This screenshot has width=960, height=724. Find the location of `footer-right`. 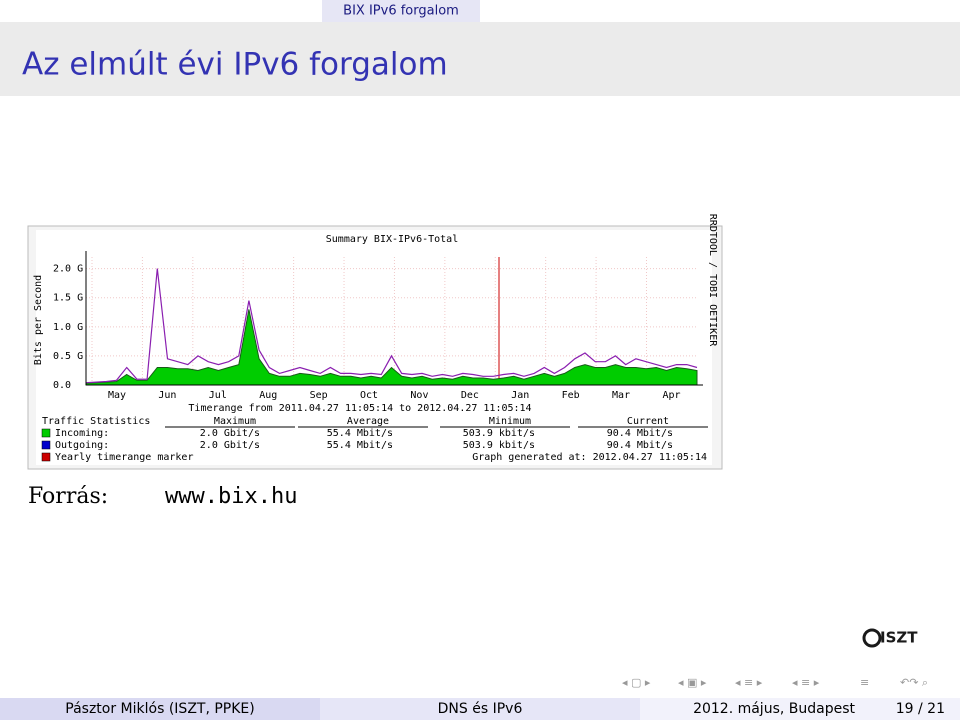

footer-right is located at coordinates (800, 709).